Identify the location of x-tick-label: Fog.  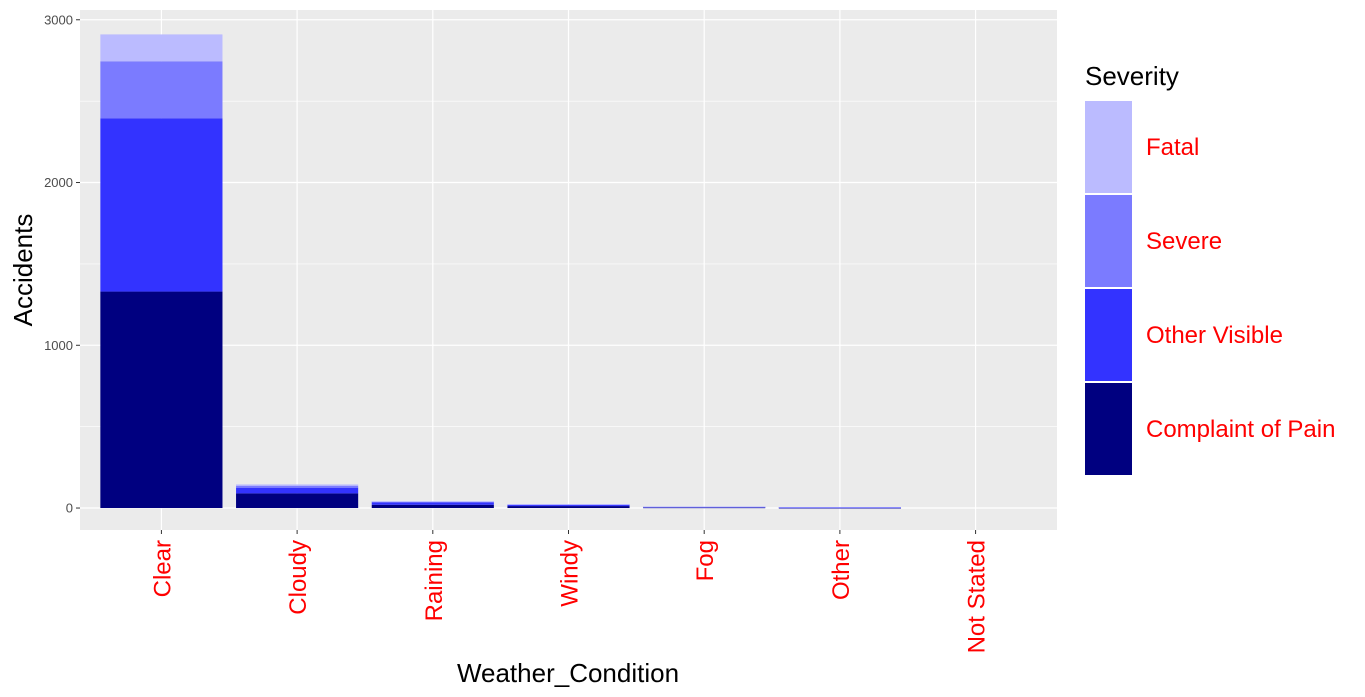
(705, 560).